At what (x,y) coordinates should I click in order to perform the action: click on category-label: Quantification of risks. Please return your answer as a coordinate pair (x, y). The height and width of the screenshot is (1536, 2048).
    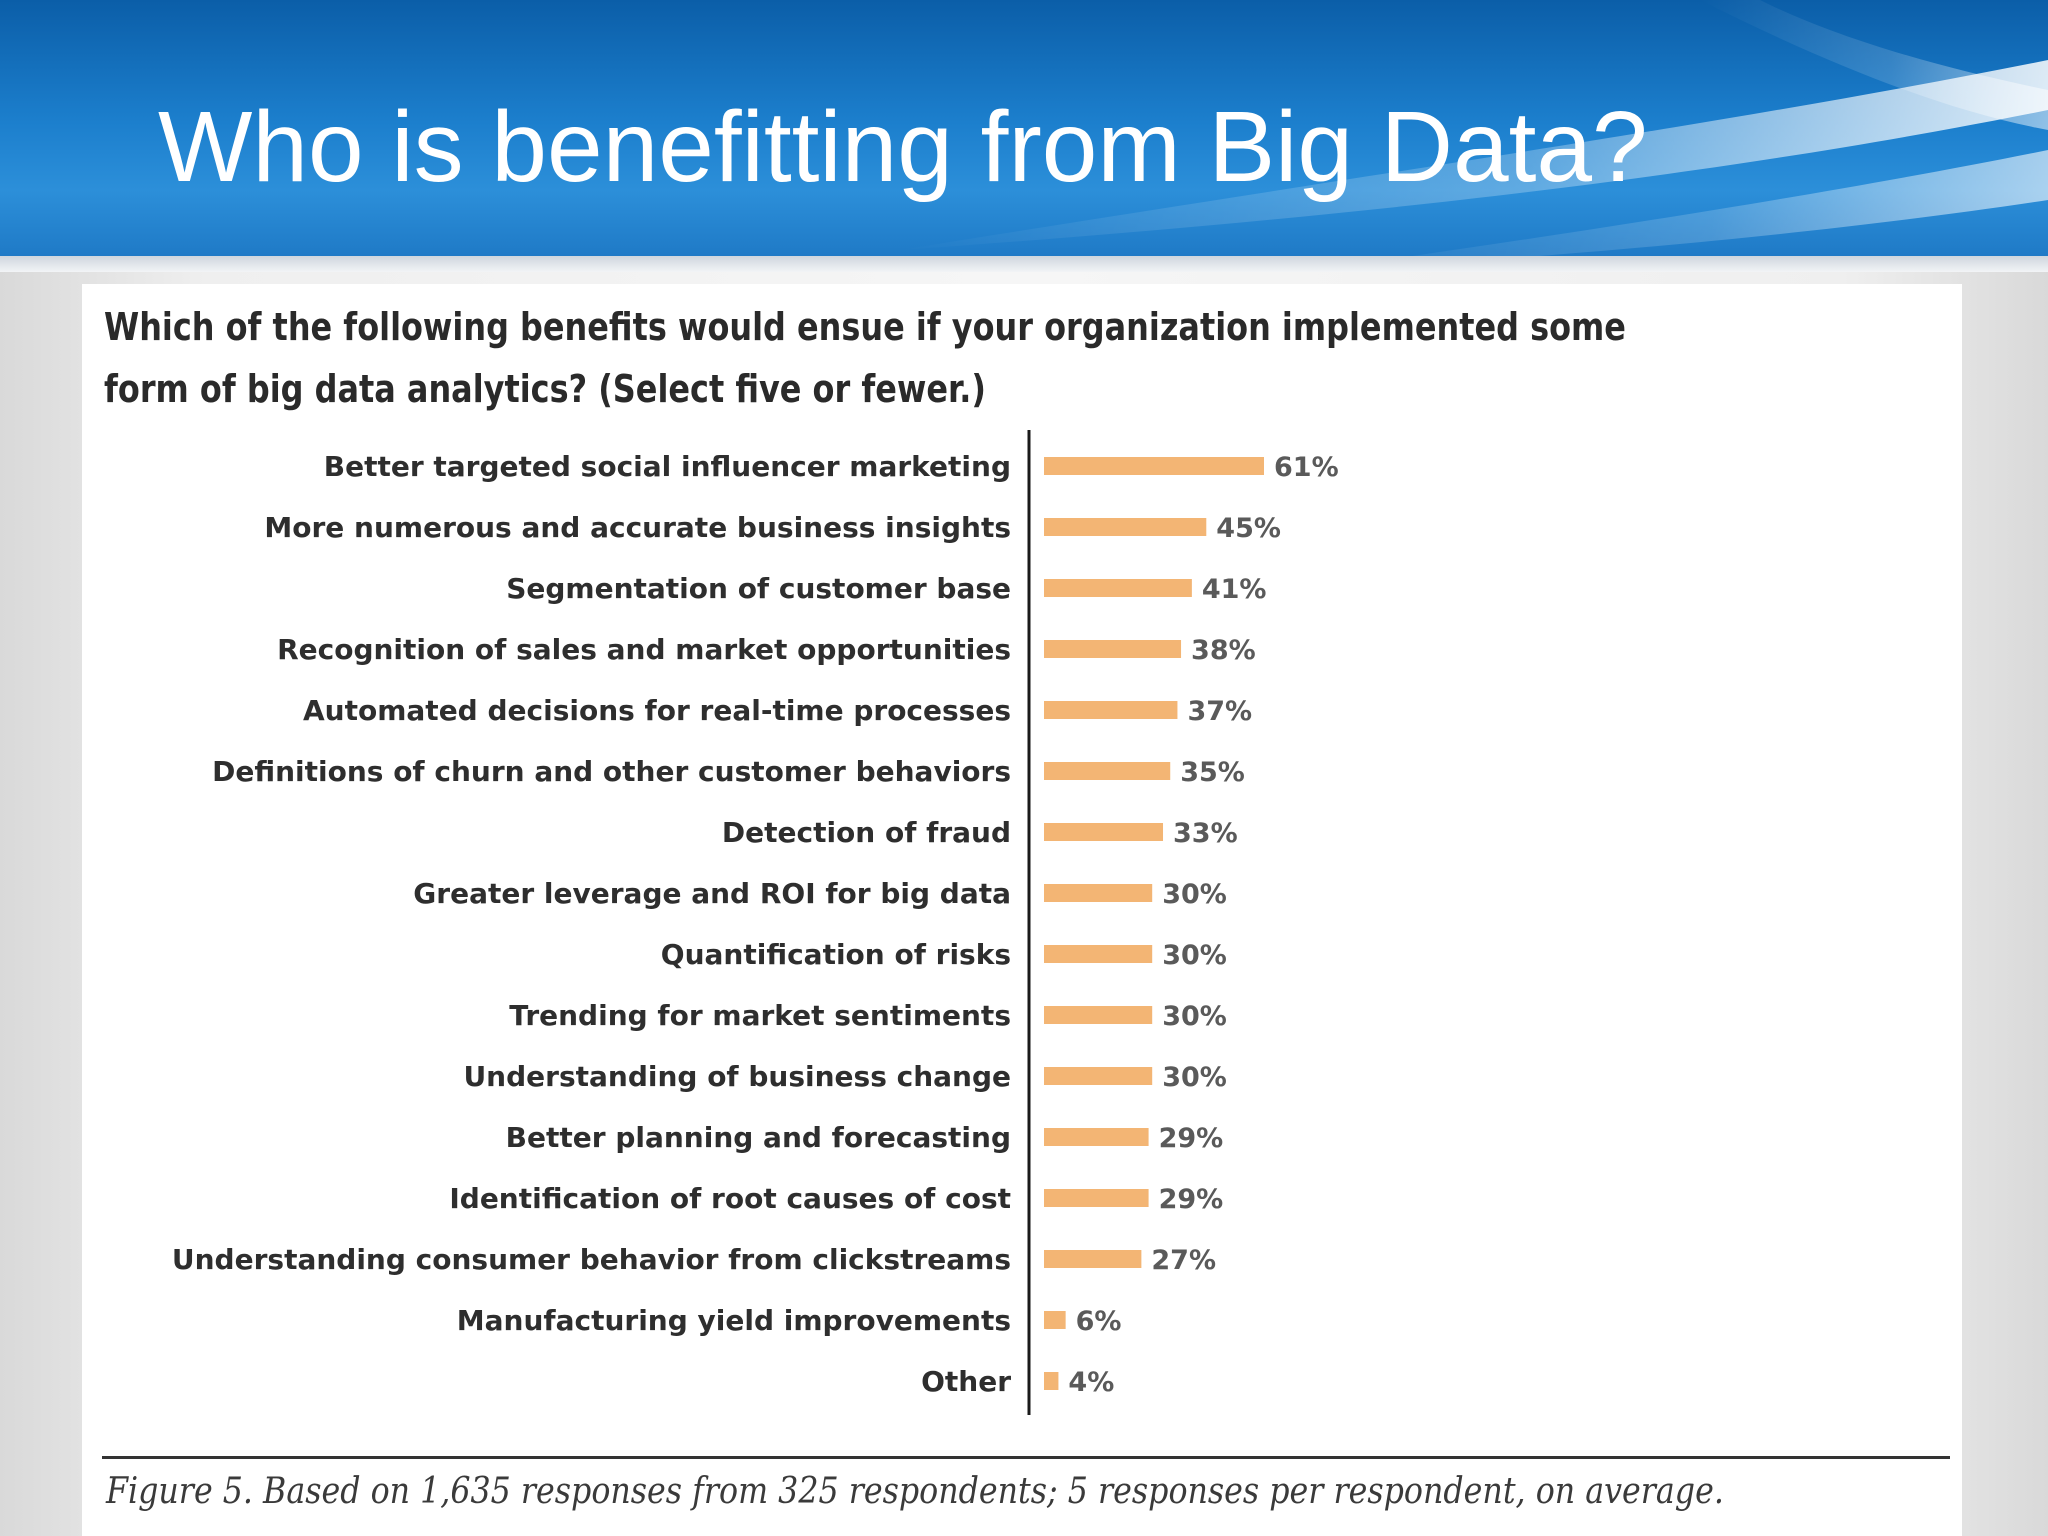
    Looking at the image, I should click on (836, 954).